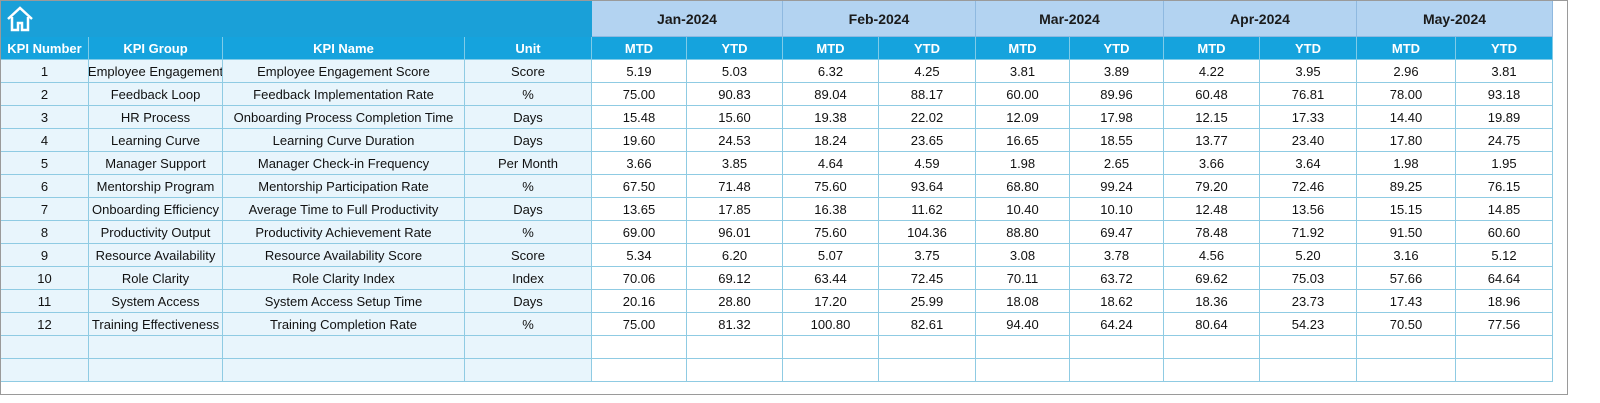 The width and height of the screenshot is (1600, 403). What do you see at coordinates (1504, 163) in the screenshot?
I see `ytd-value: 1.95` at bounding box center [1504, 163].